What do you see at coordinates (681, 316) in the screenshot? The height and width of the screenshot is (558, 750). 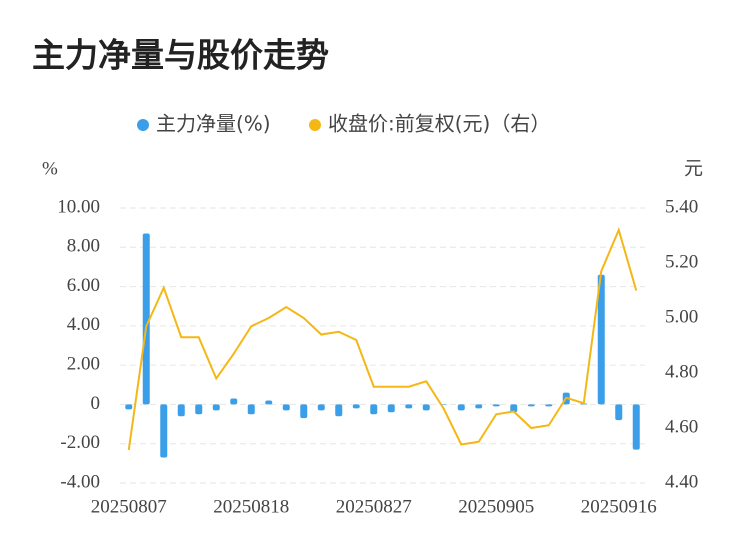 I see `y2-tick-label: 5.00` at bounding box center [681, 316].